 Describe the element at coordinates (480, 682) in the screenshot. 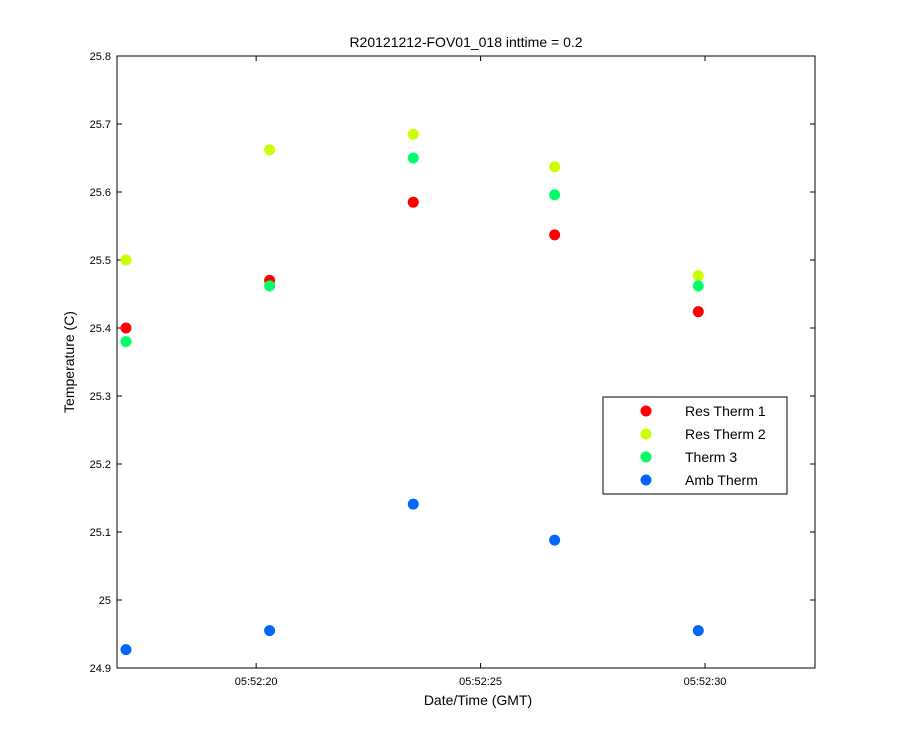

I see `x-tick-label: 05:52:25` at that location.